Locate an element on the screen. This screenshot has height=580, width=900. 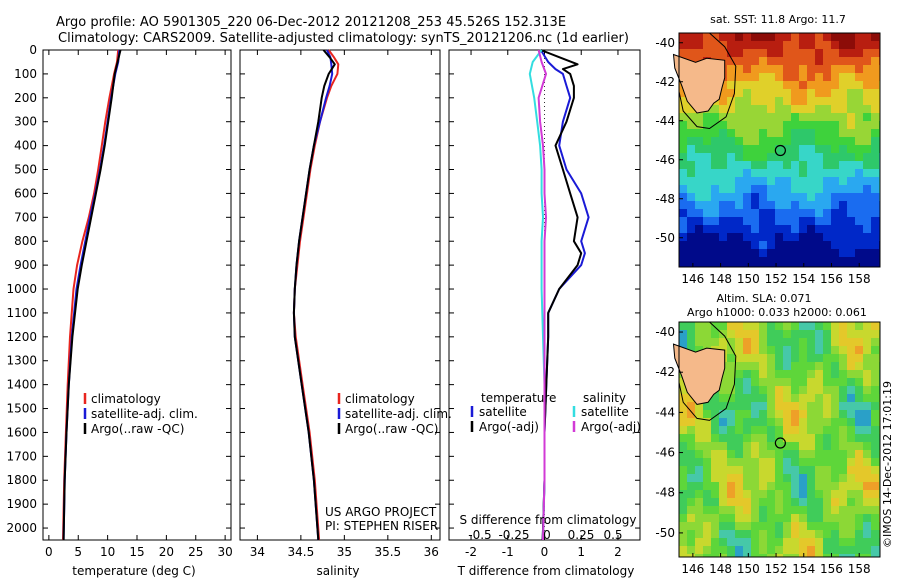
legend-title-temperature: temperature is located at coordinates (518, 398).